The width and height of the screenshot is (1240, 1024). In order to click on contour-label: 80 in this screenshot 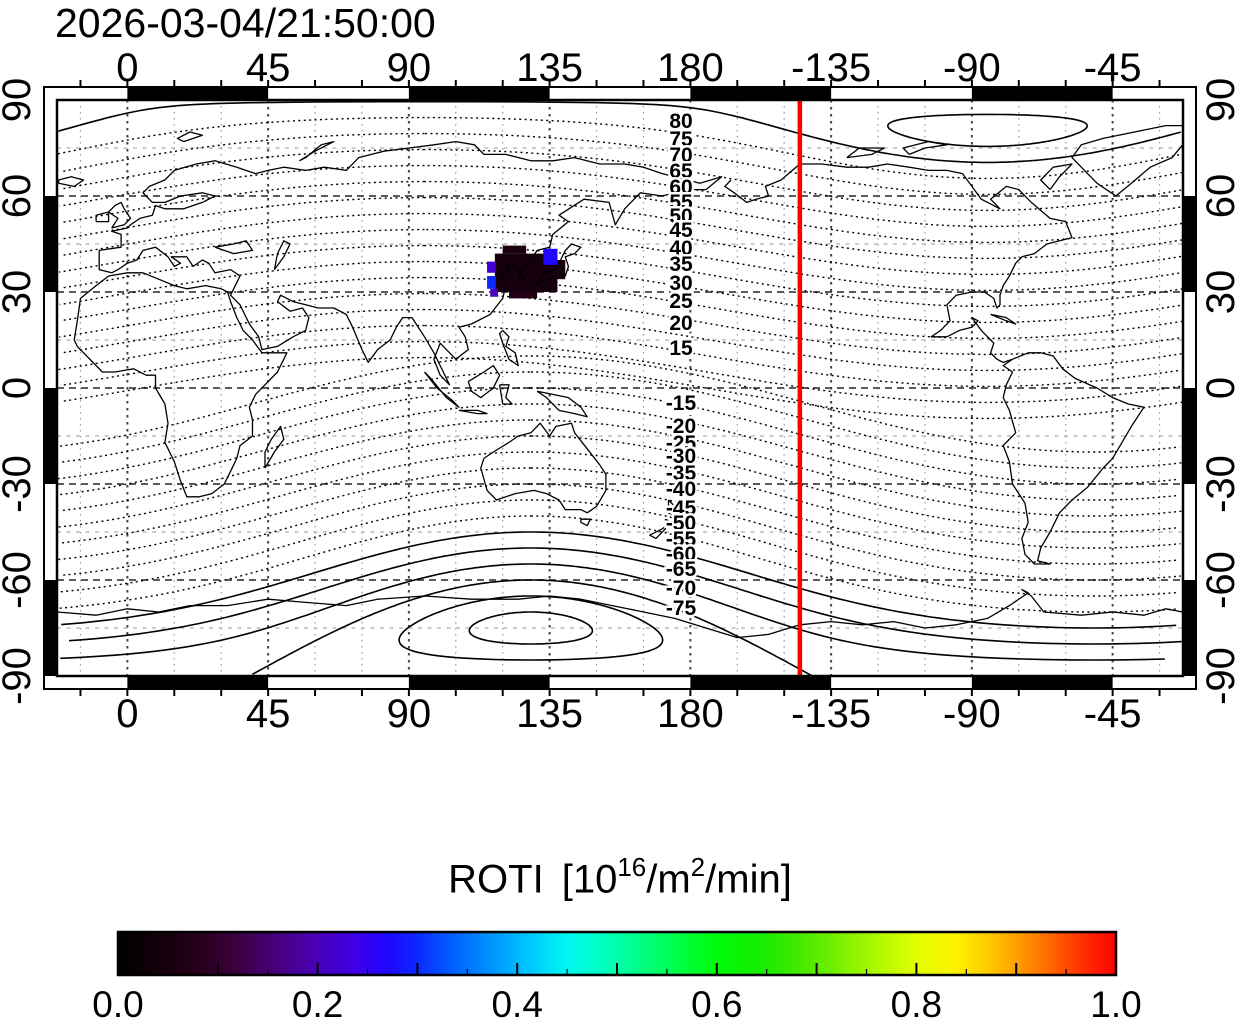, I will do `click(680, 121)`.